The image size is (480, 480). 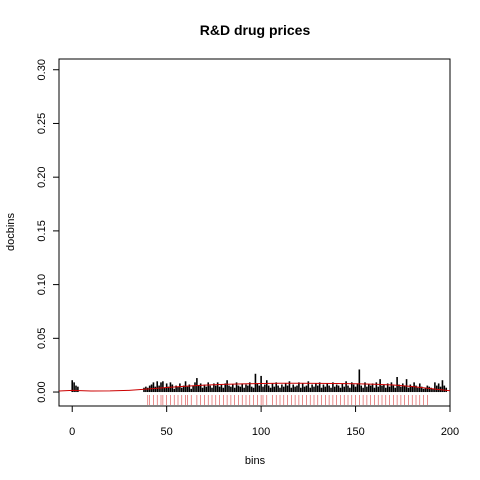 What do you see at coordinates (264, 421) in the screenshot?
I see `x-axis: 0 50 100 150 200` at bounding box center [264, 421].